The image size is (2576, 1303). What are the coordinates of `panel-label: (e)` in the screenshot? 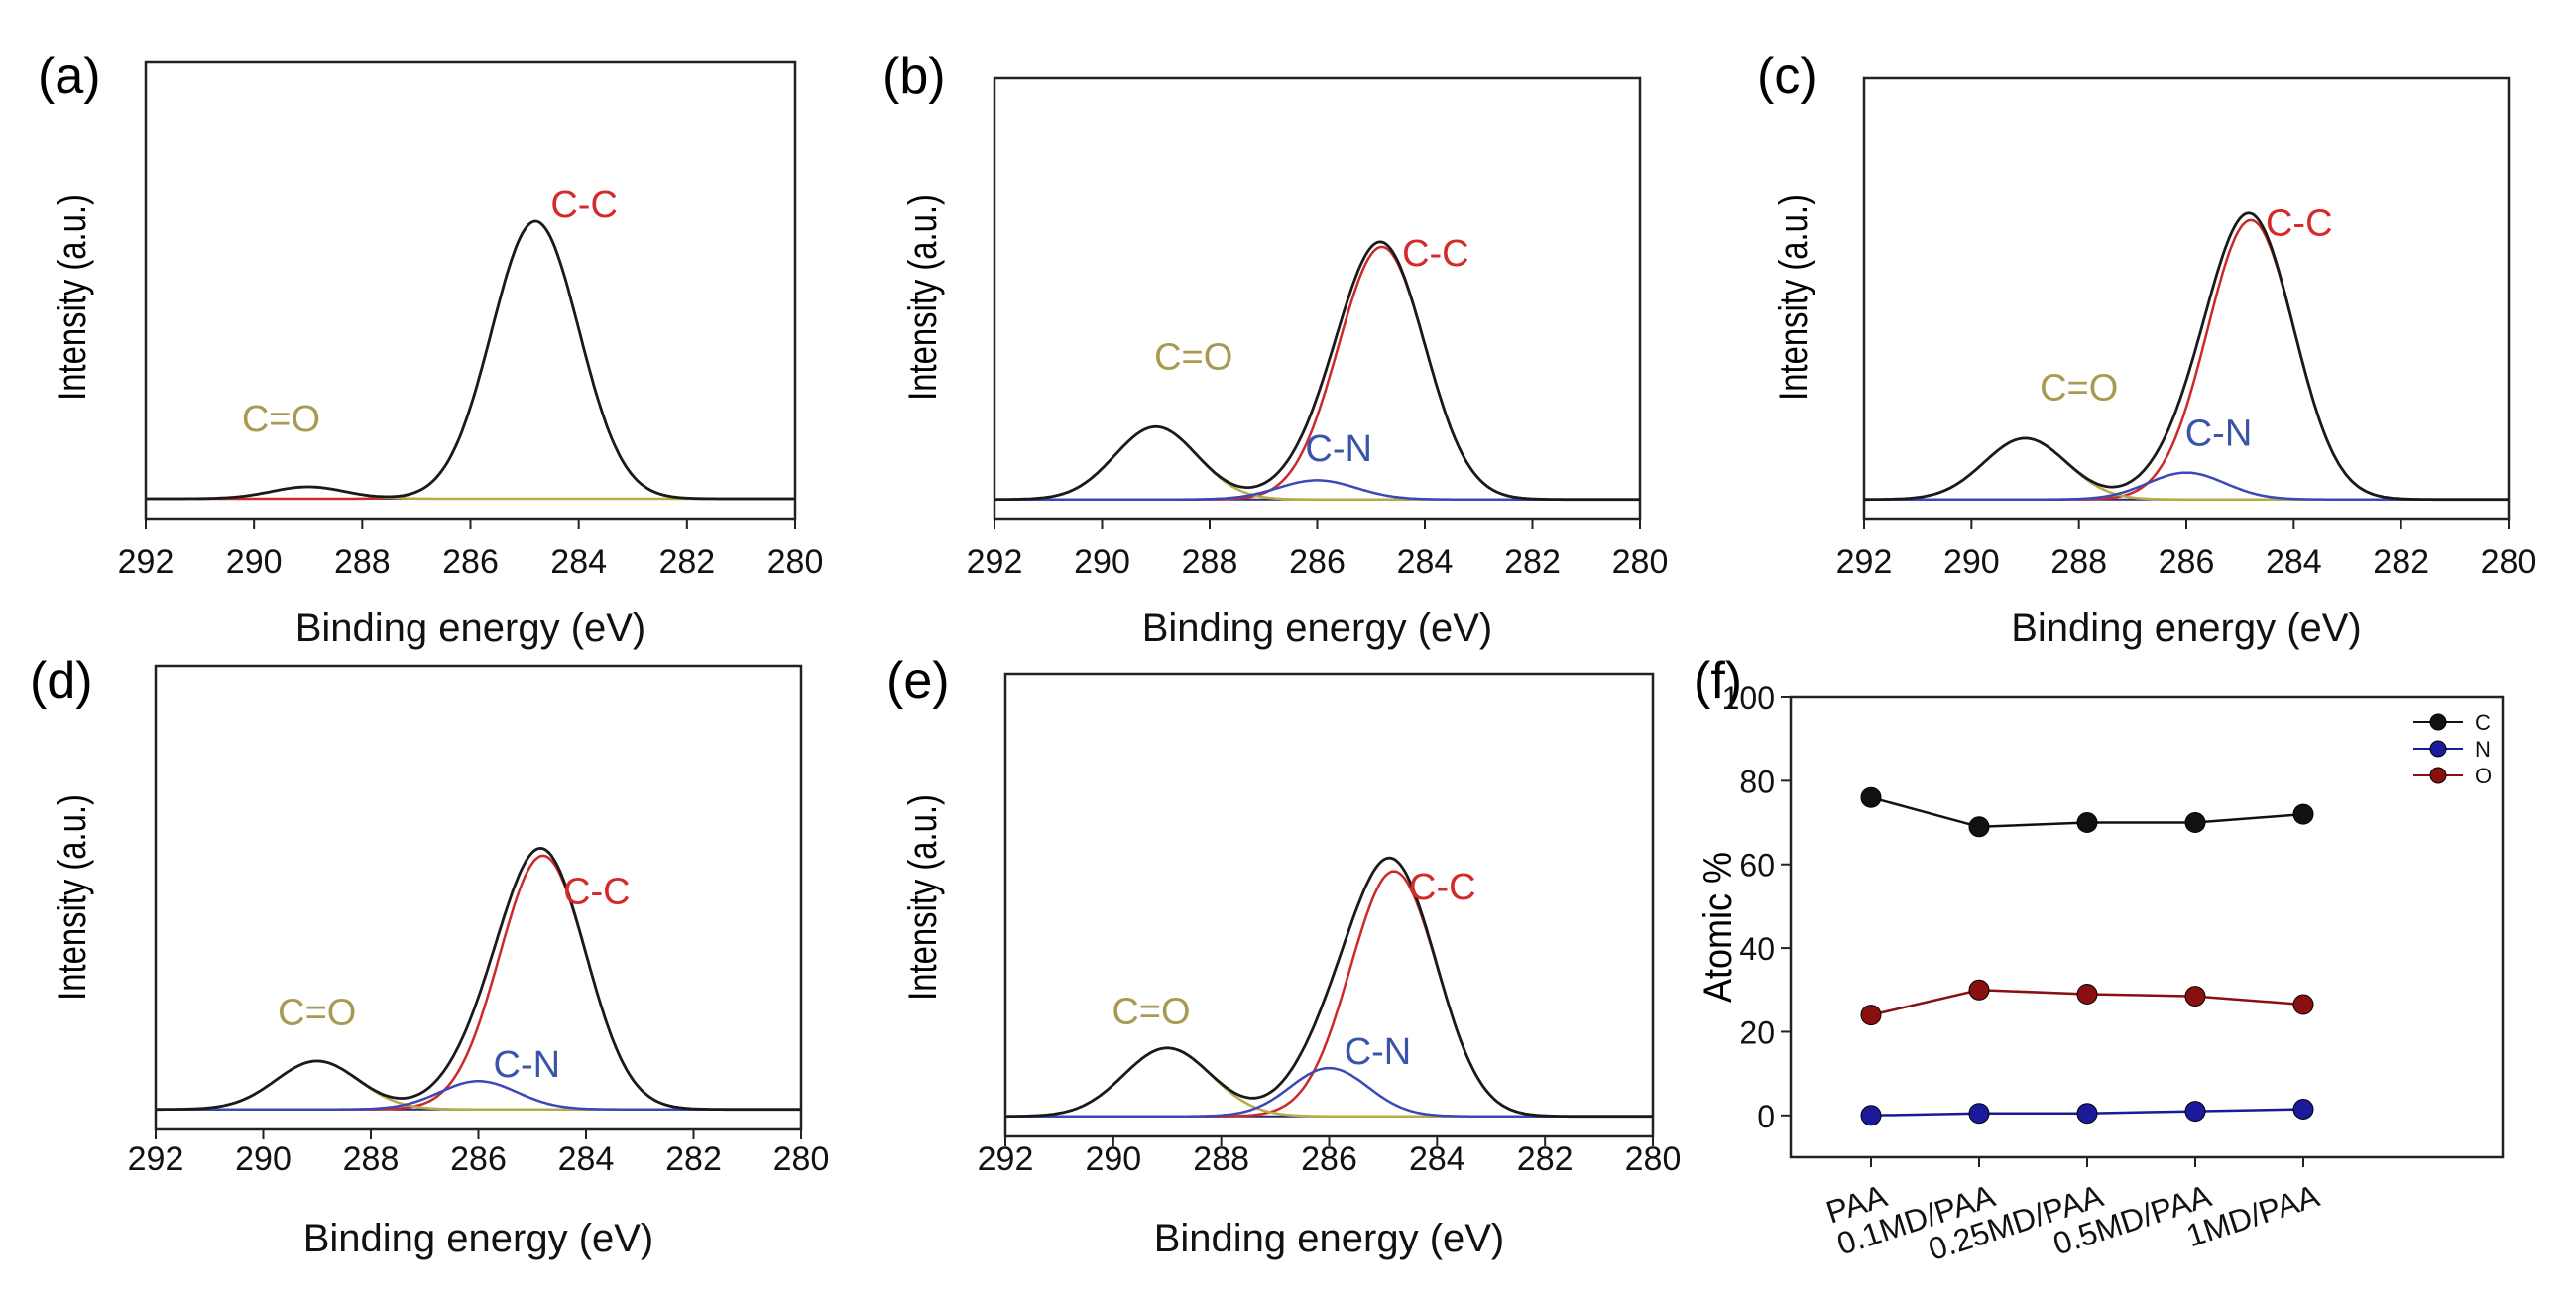 It's located at (918, 681).